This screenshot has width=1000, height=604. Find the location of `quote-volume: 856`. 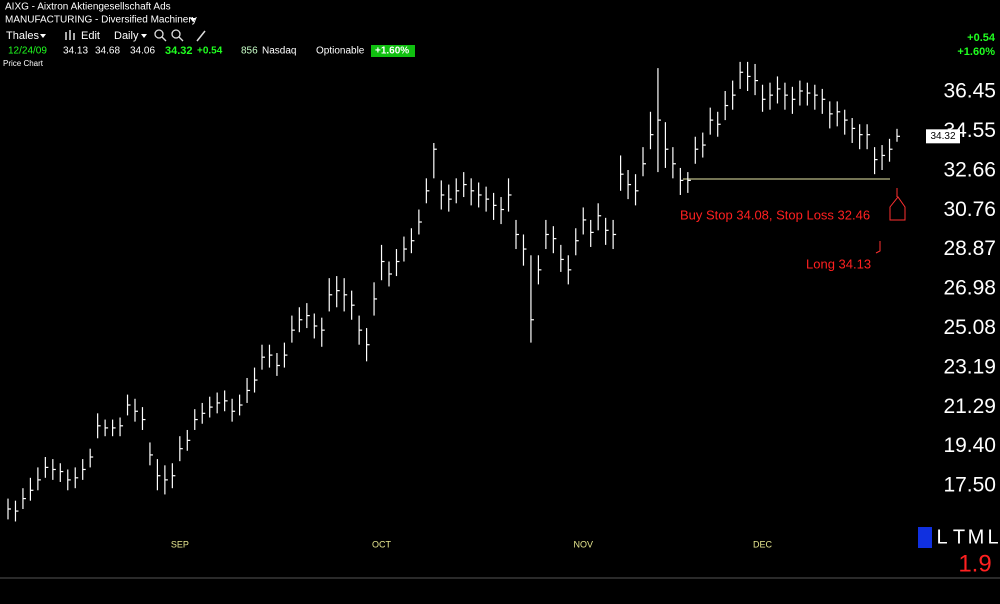

quote-volume: 856 is located at coordinates (249, 51).